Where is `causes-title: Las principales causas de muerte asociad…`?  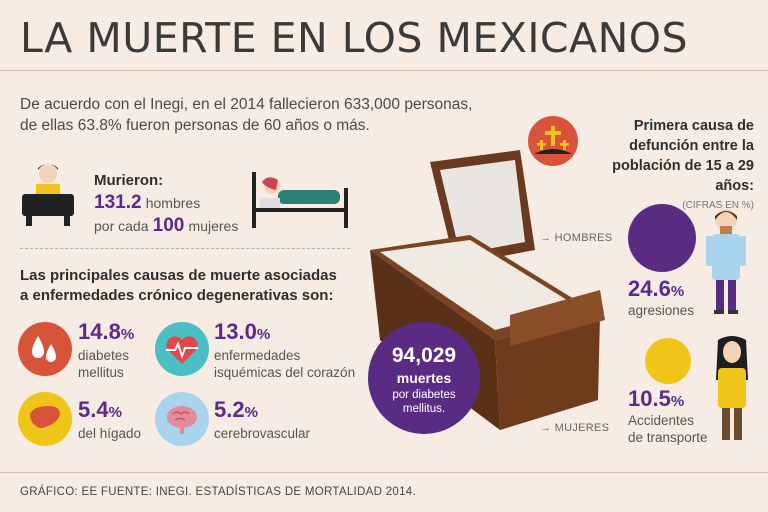
causes-title: Las principales causas de muerte asociad… is located at coordinates (190, 286).